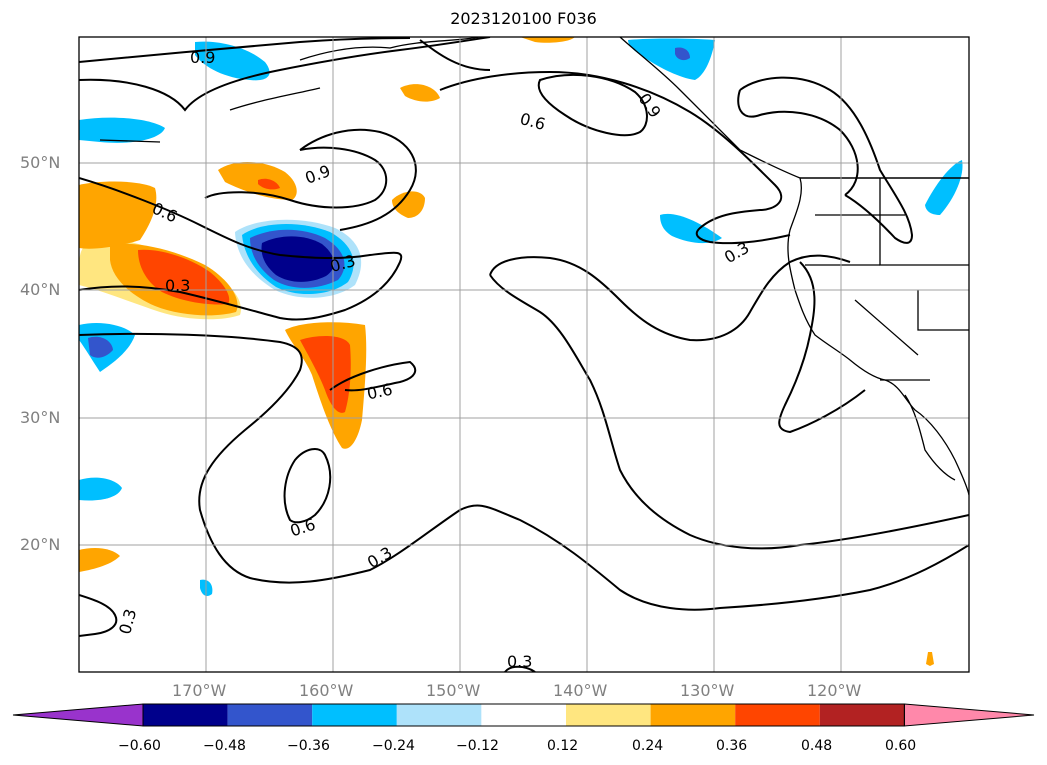 The width and height of the screenshot is (1047, 765). I want to click on colorbar-tick: −0.48, so click(224, 746).